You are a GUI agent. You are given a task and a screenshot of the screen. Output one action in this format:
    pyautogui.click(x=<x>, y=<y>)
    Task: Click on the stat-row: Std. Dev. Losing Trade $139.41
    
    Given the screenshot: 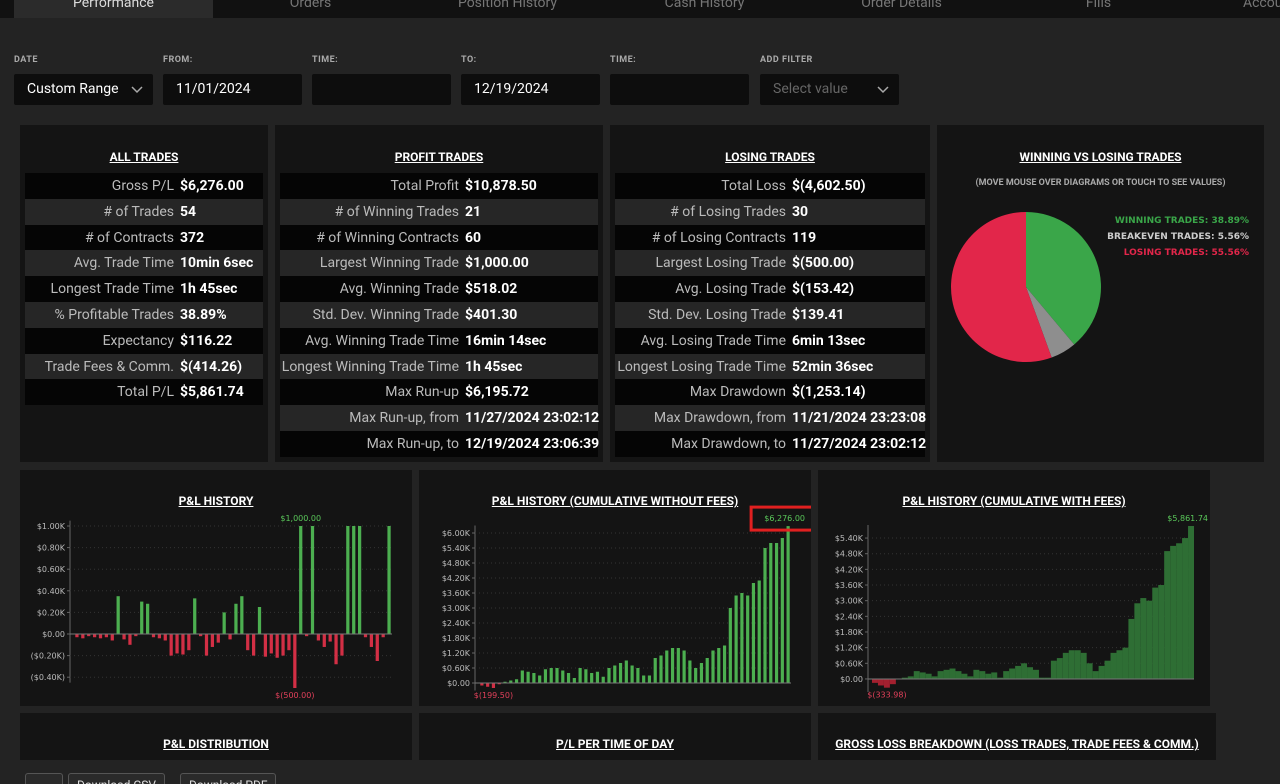 What is the action you would take?
    pyautogui.click(x=770, y=315)
    